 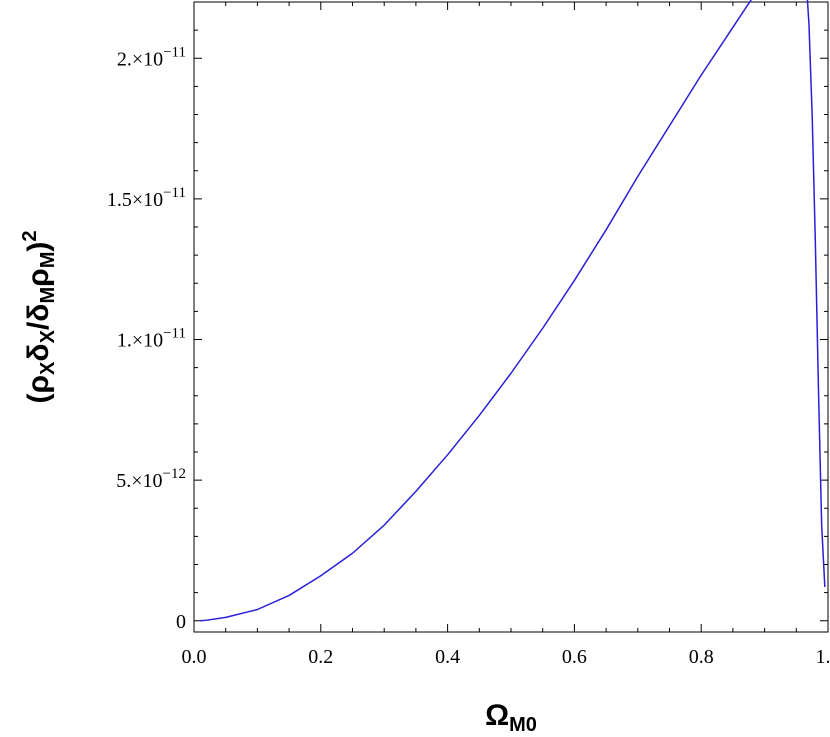 What do you see at coordinates (320, 657) in the screenshot?
I see `x-tick-label: 0.2` at bounding box center [320, 657].